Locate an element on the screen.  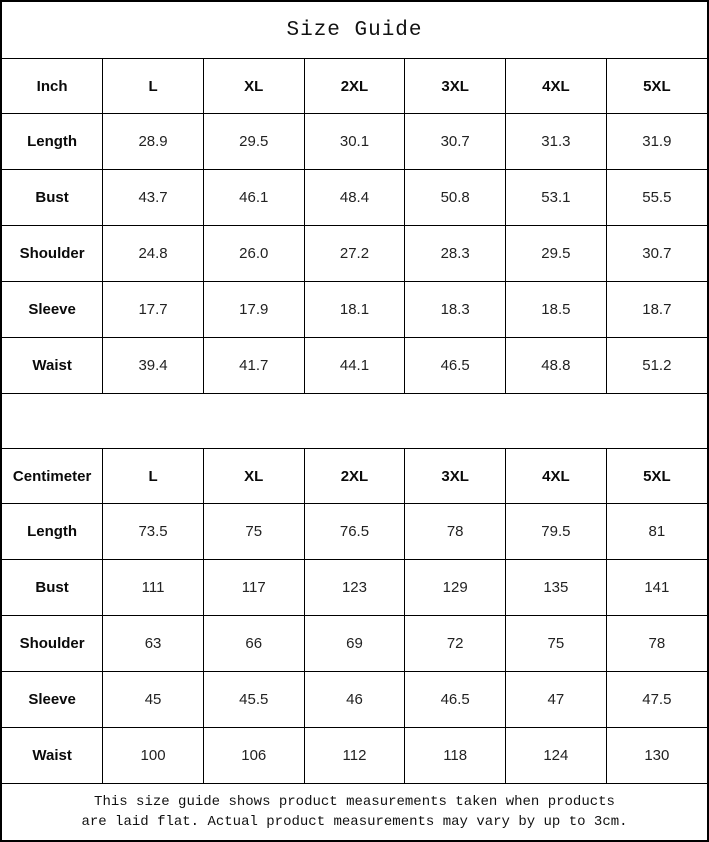
measurement-value-cell: 53.1 is located at coordinates (556, 197).